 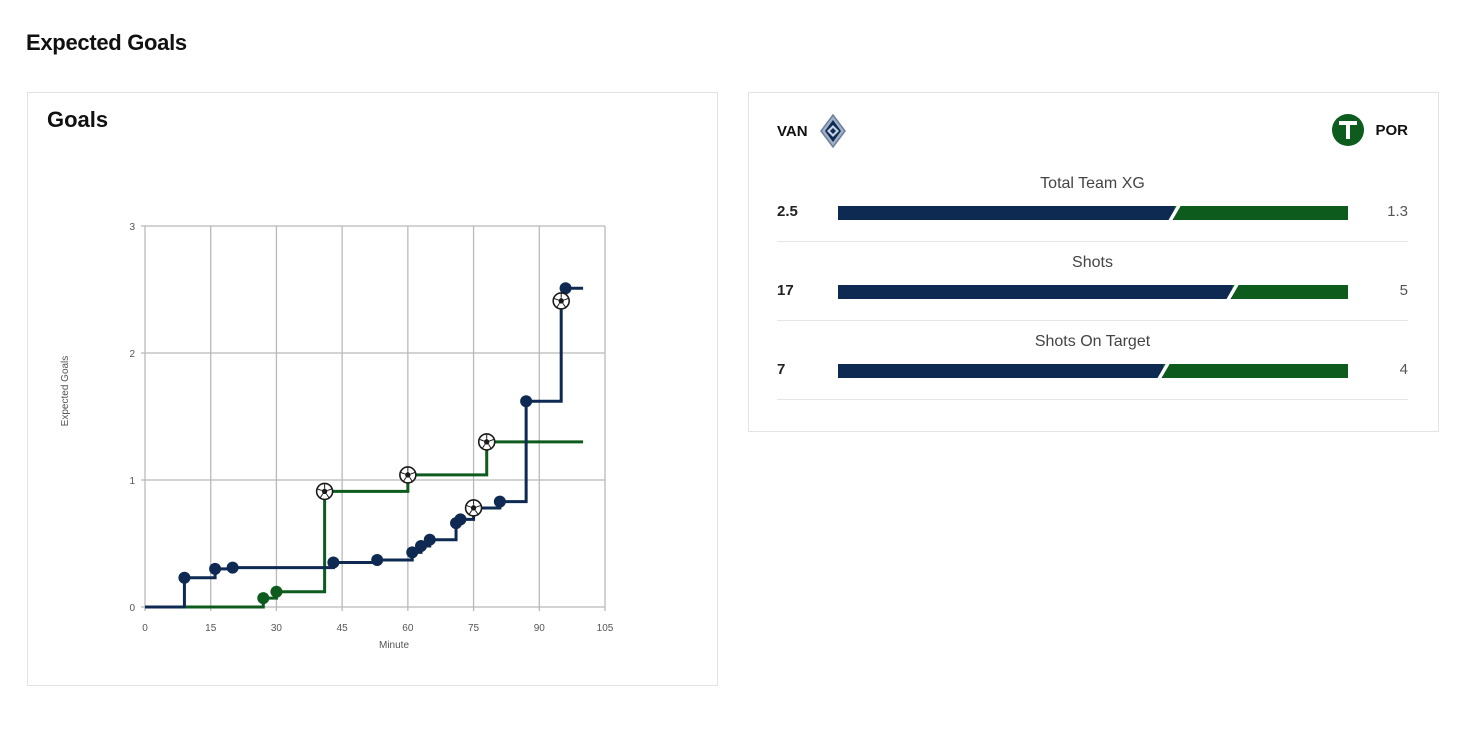 What do you see at coordinates (375, 443) in the screenshot?
I see `chart-markers` at bounding box center [375, 443].